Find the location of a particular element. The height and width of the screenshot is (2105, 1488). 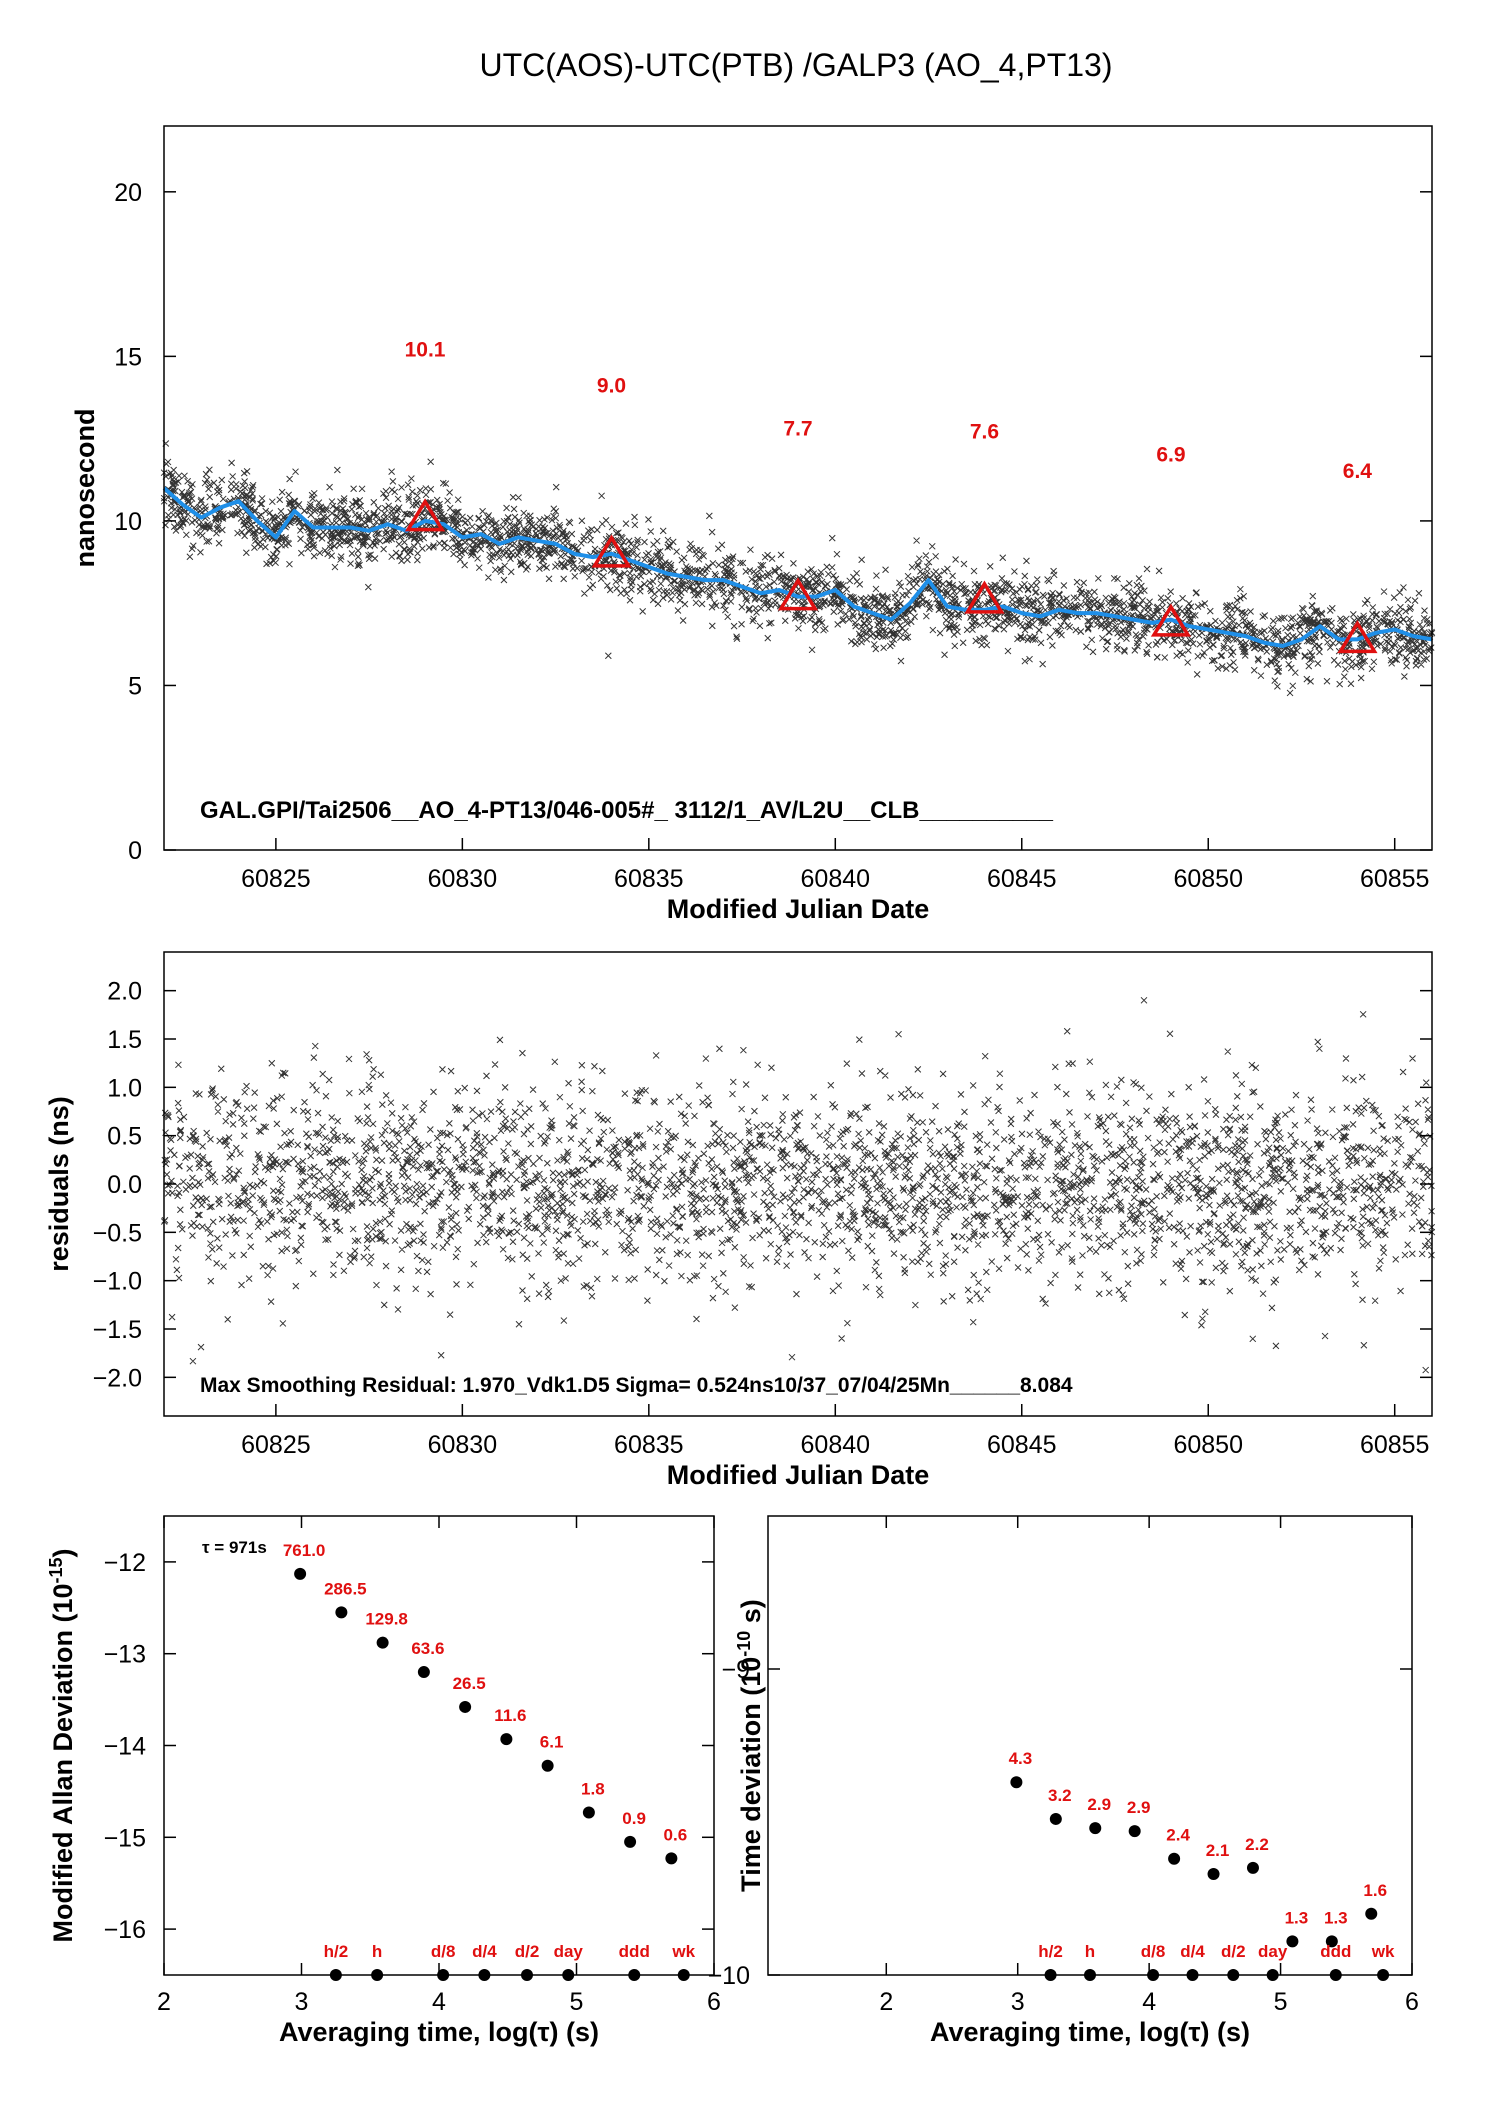

y-axis-title: Modified Allan Deviation (10-15) is located at coordinates (62, 1745).